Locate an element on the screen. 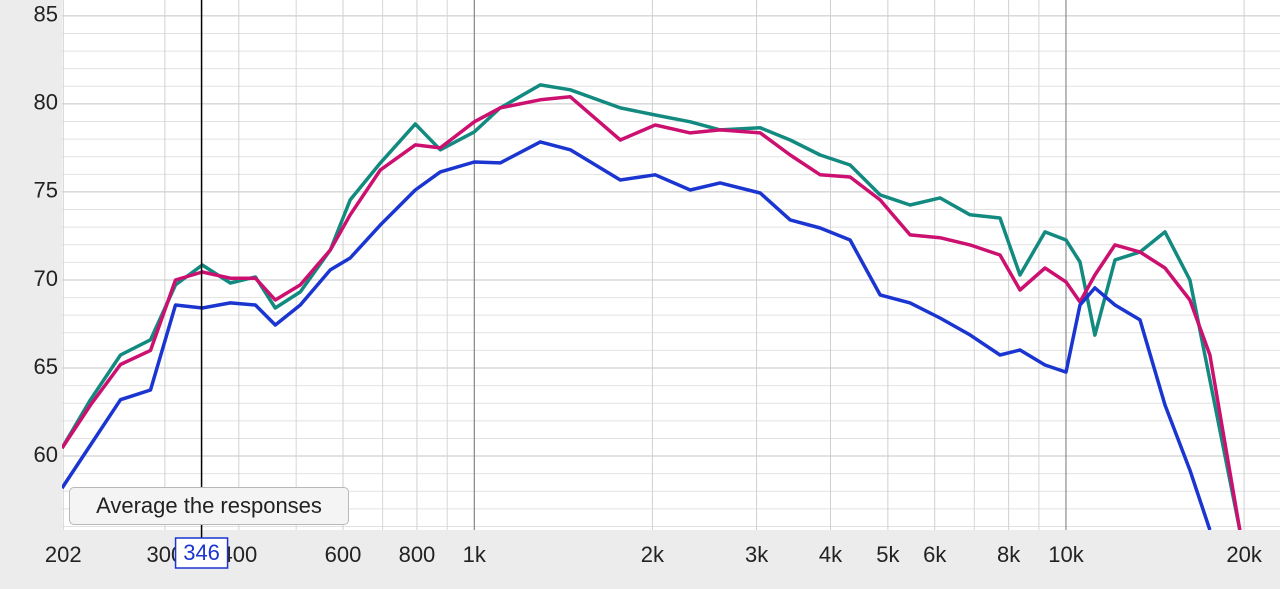  x-tick-label: 6k is located at coordinates (935, 554).